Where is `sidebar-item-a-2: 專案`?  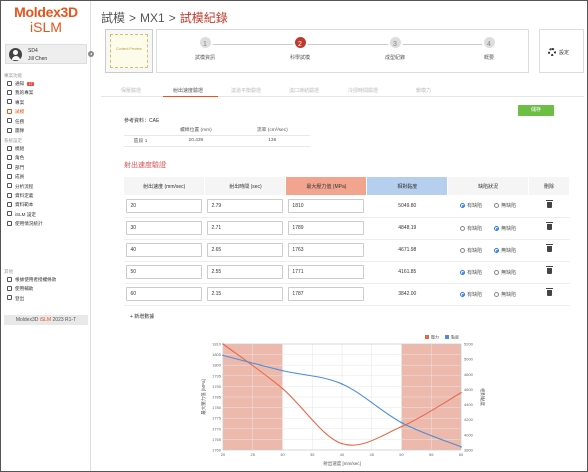 sidebar-item-a-2: 專案 is located at coordinates (47, 103).